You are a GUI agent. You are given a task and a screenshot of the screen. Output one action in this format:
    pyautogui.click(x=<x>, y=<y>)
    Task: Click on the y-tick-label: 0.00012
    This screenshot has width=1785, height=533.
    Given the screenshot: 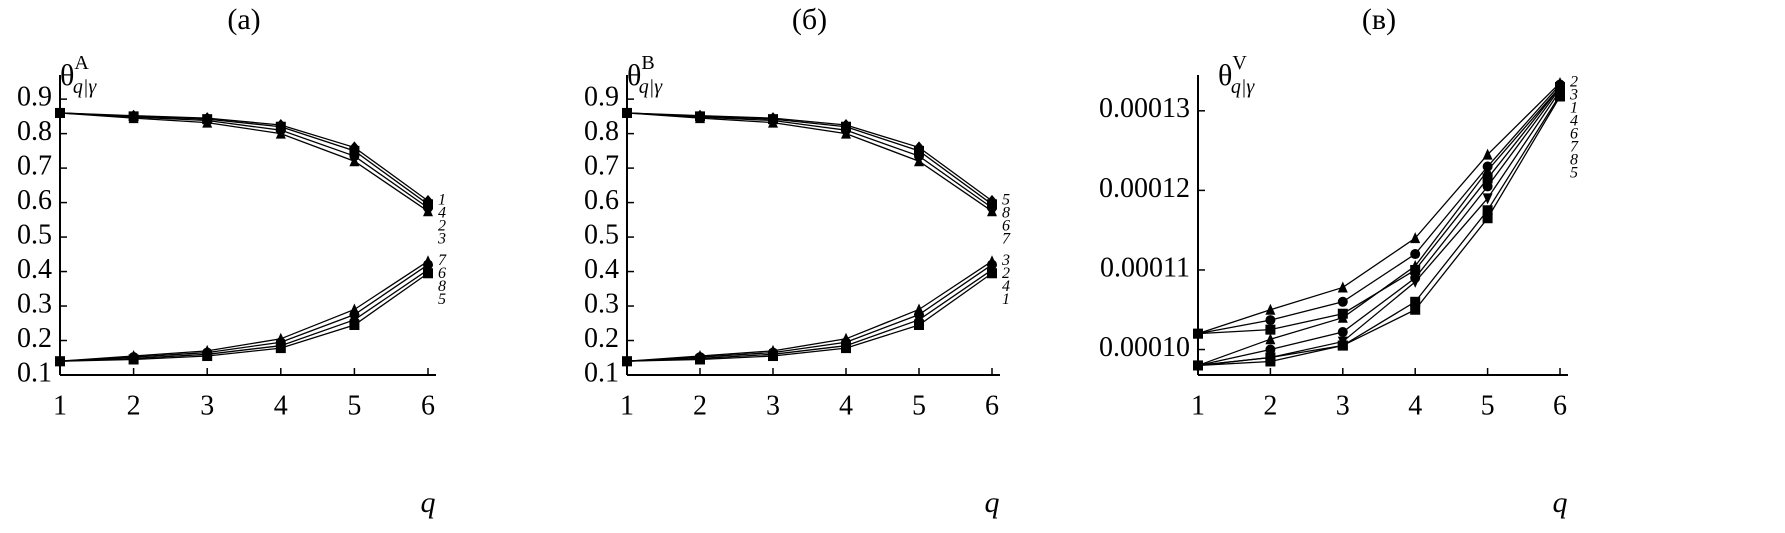 What is the action you would take?
    pyautogui.click(x=1144, y=188)
    